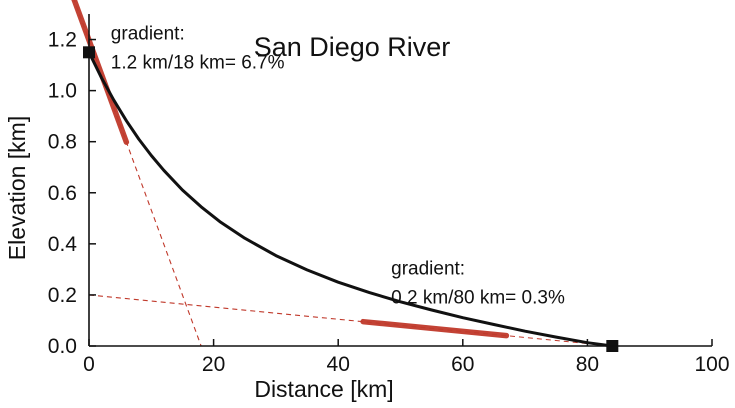 The image size is (735, 408). I want to click on y-tick-label: 0.6, so click(62, 193).